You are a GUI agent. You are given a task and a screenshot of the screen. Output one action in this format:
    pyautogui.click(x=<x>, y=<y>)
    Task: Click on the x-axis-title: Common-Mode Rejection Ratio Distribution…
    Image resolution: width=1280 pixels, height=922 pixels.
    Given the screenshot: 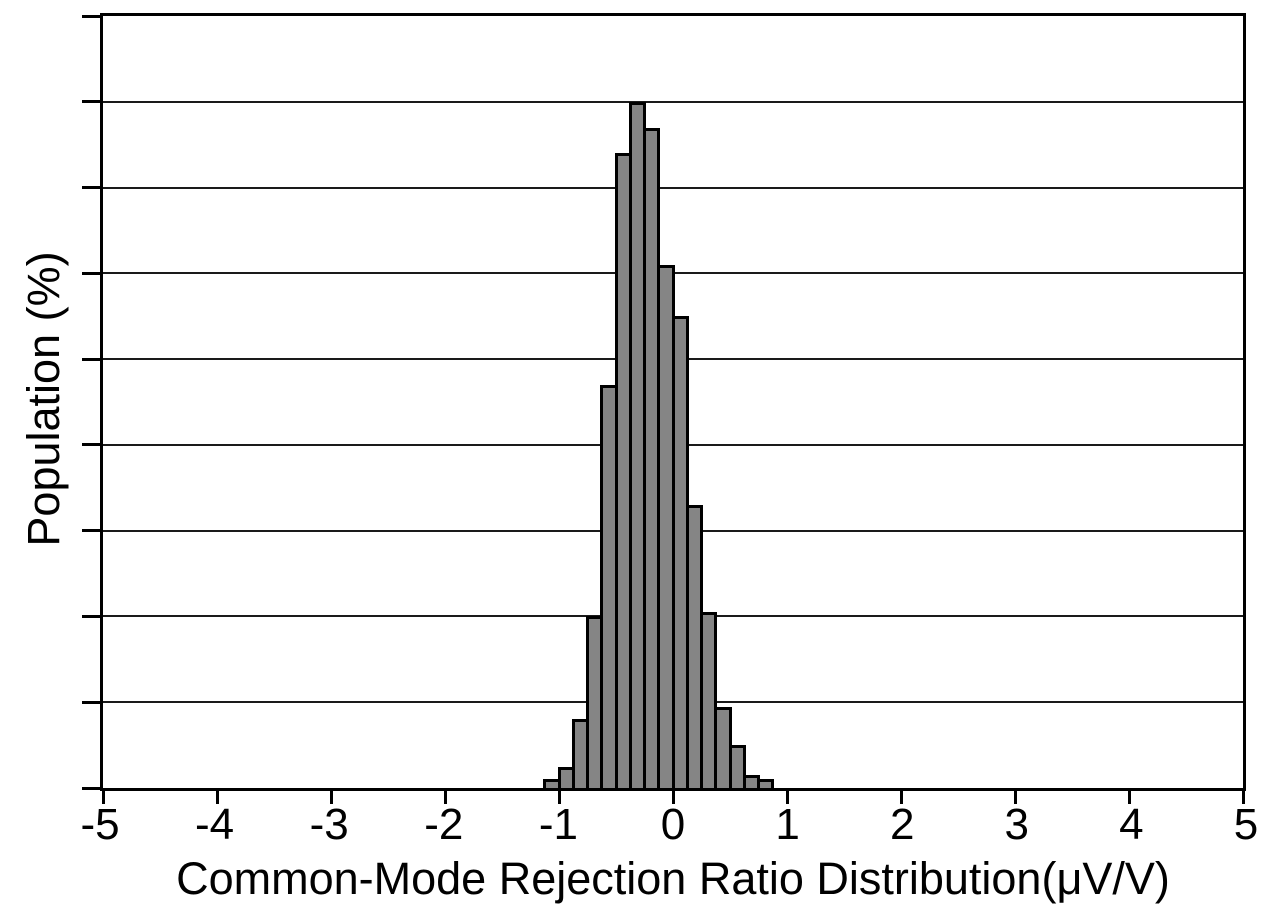 What is the action you would take?
    pyautogui.click(x=673, y=878)
    